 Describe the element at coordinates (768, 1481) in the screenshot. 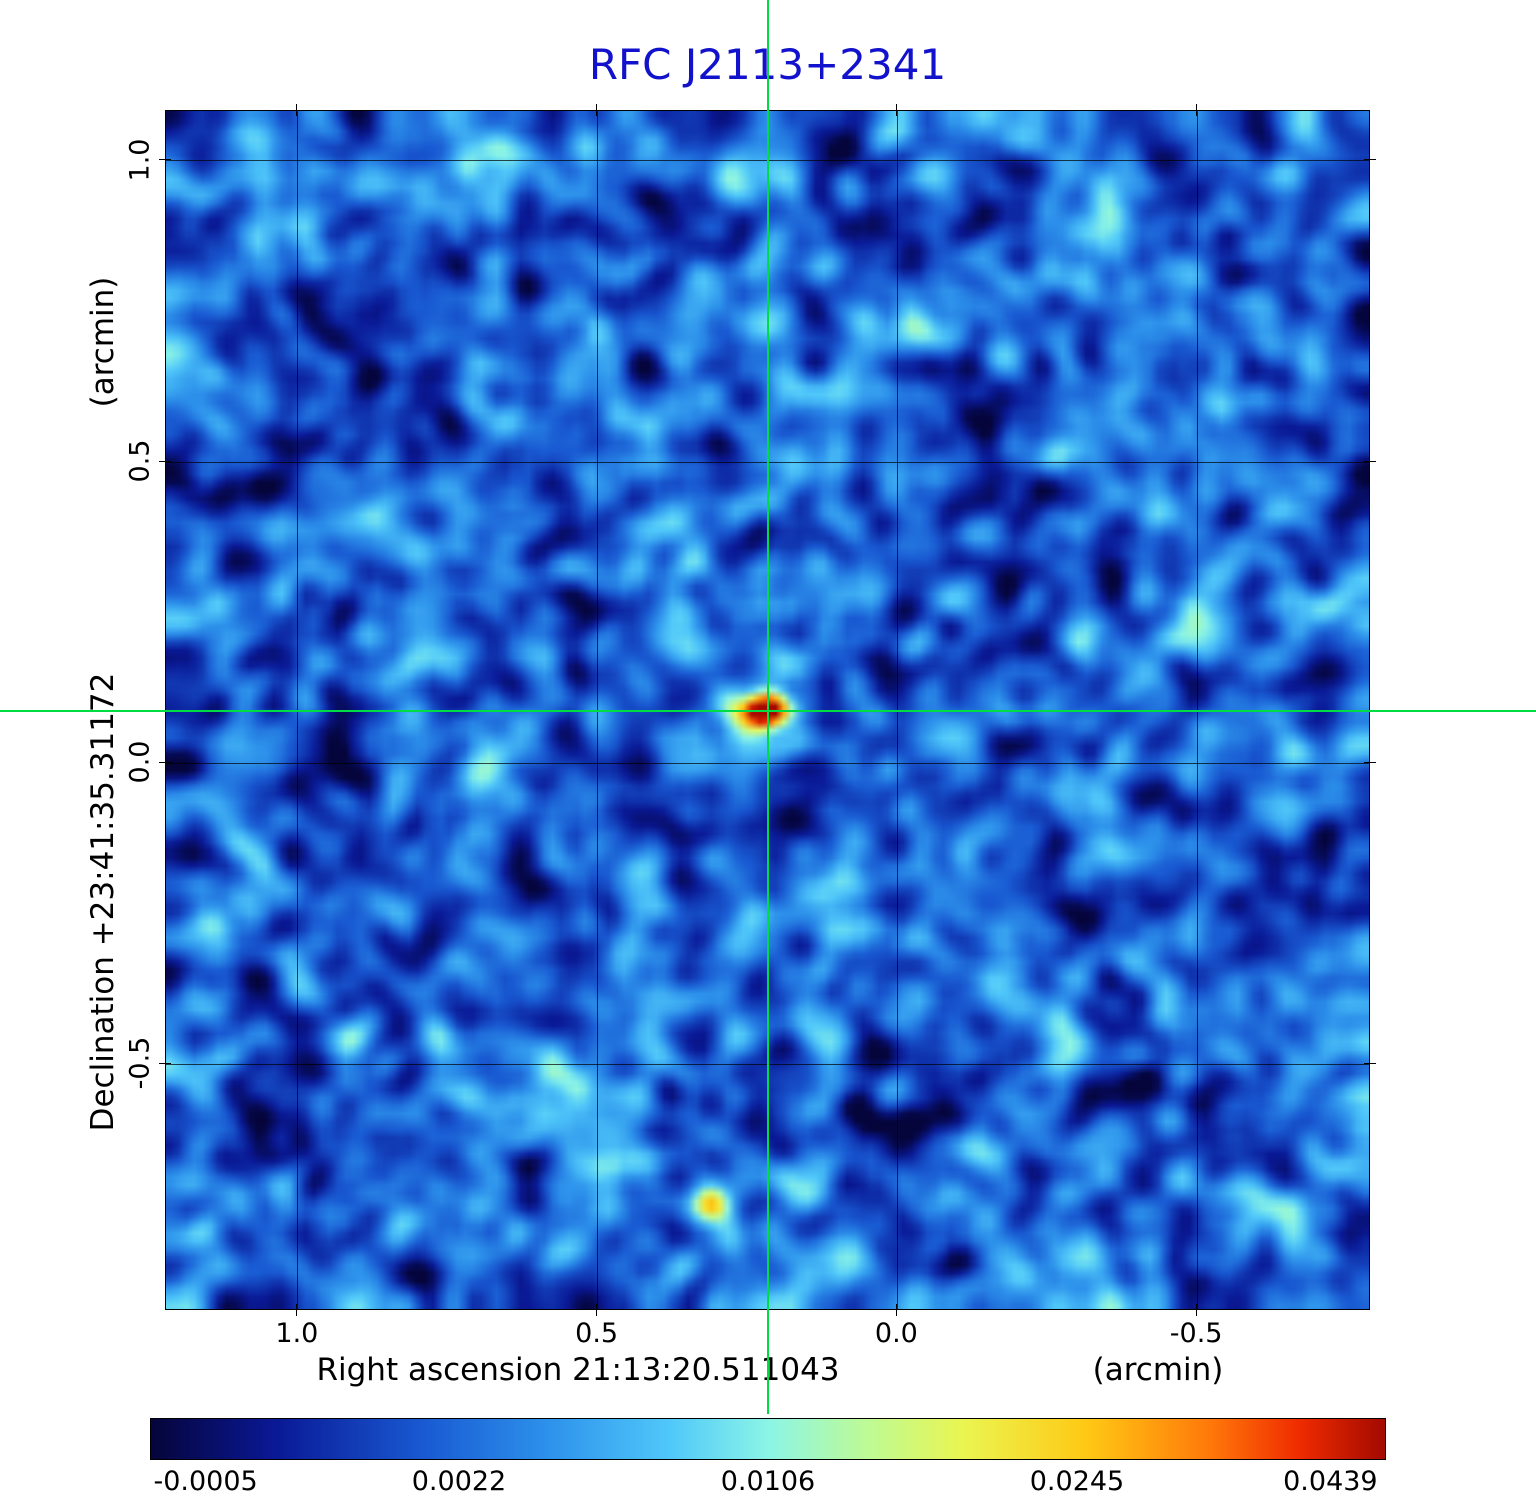

I see `colorbar-tick-label: 0.0106` at that location.